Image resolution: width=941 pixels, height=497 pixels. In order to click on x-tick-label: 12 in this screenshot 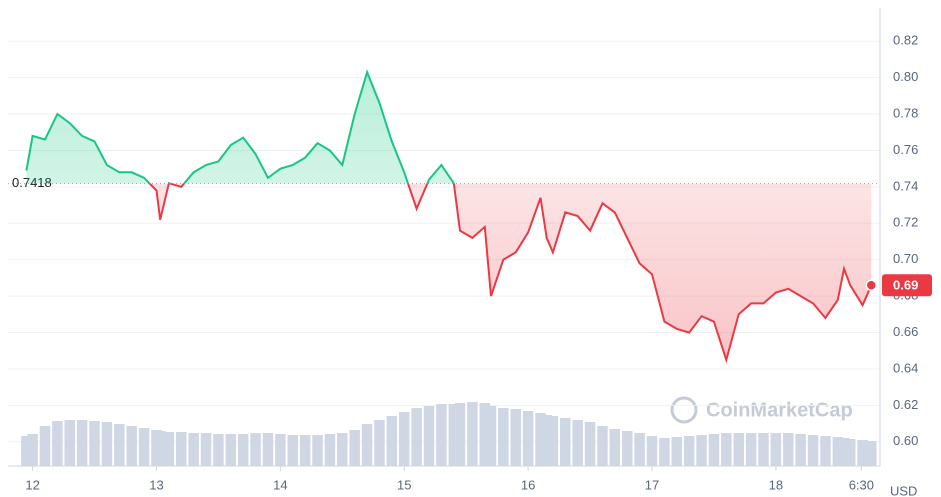, I will do `click(32, 484)`.